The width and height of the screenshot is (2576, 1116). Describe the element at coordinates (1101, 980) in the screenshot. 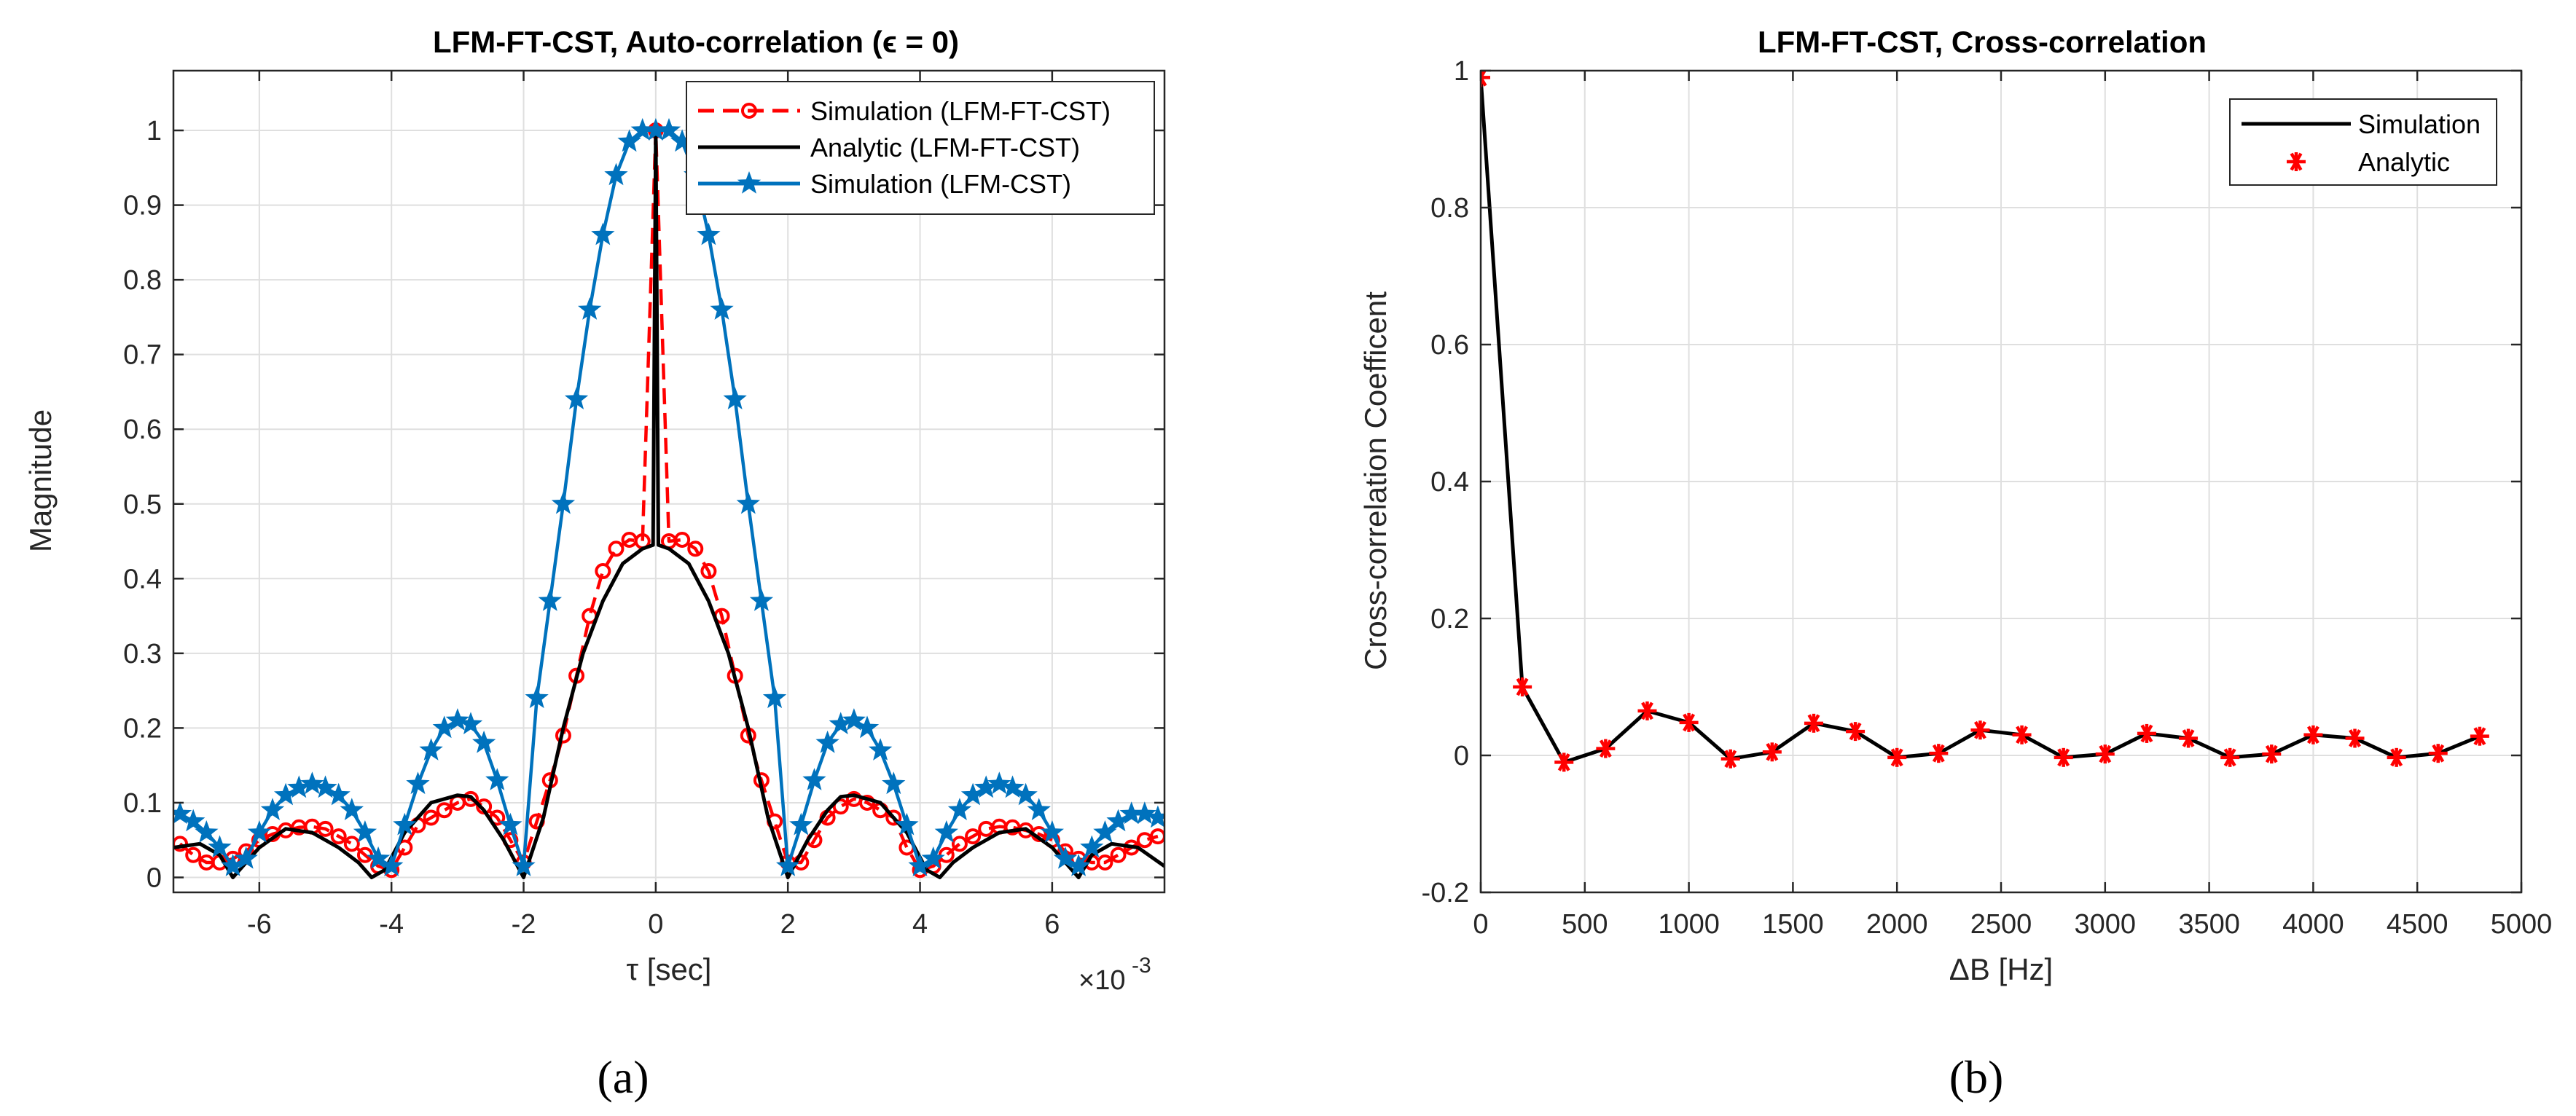

I see `chart-a-x-exponent-base: ×10` at that location.